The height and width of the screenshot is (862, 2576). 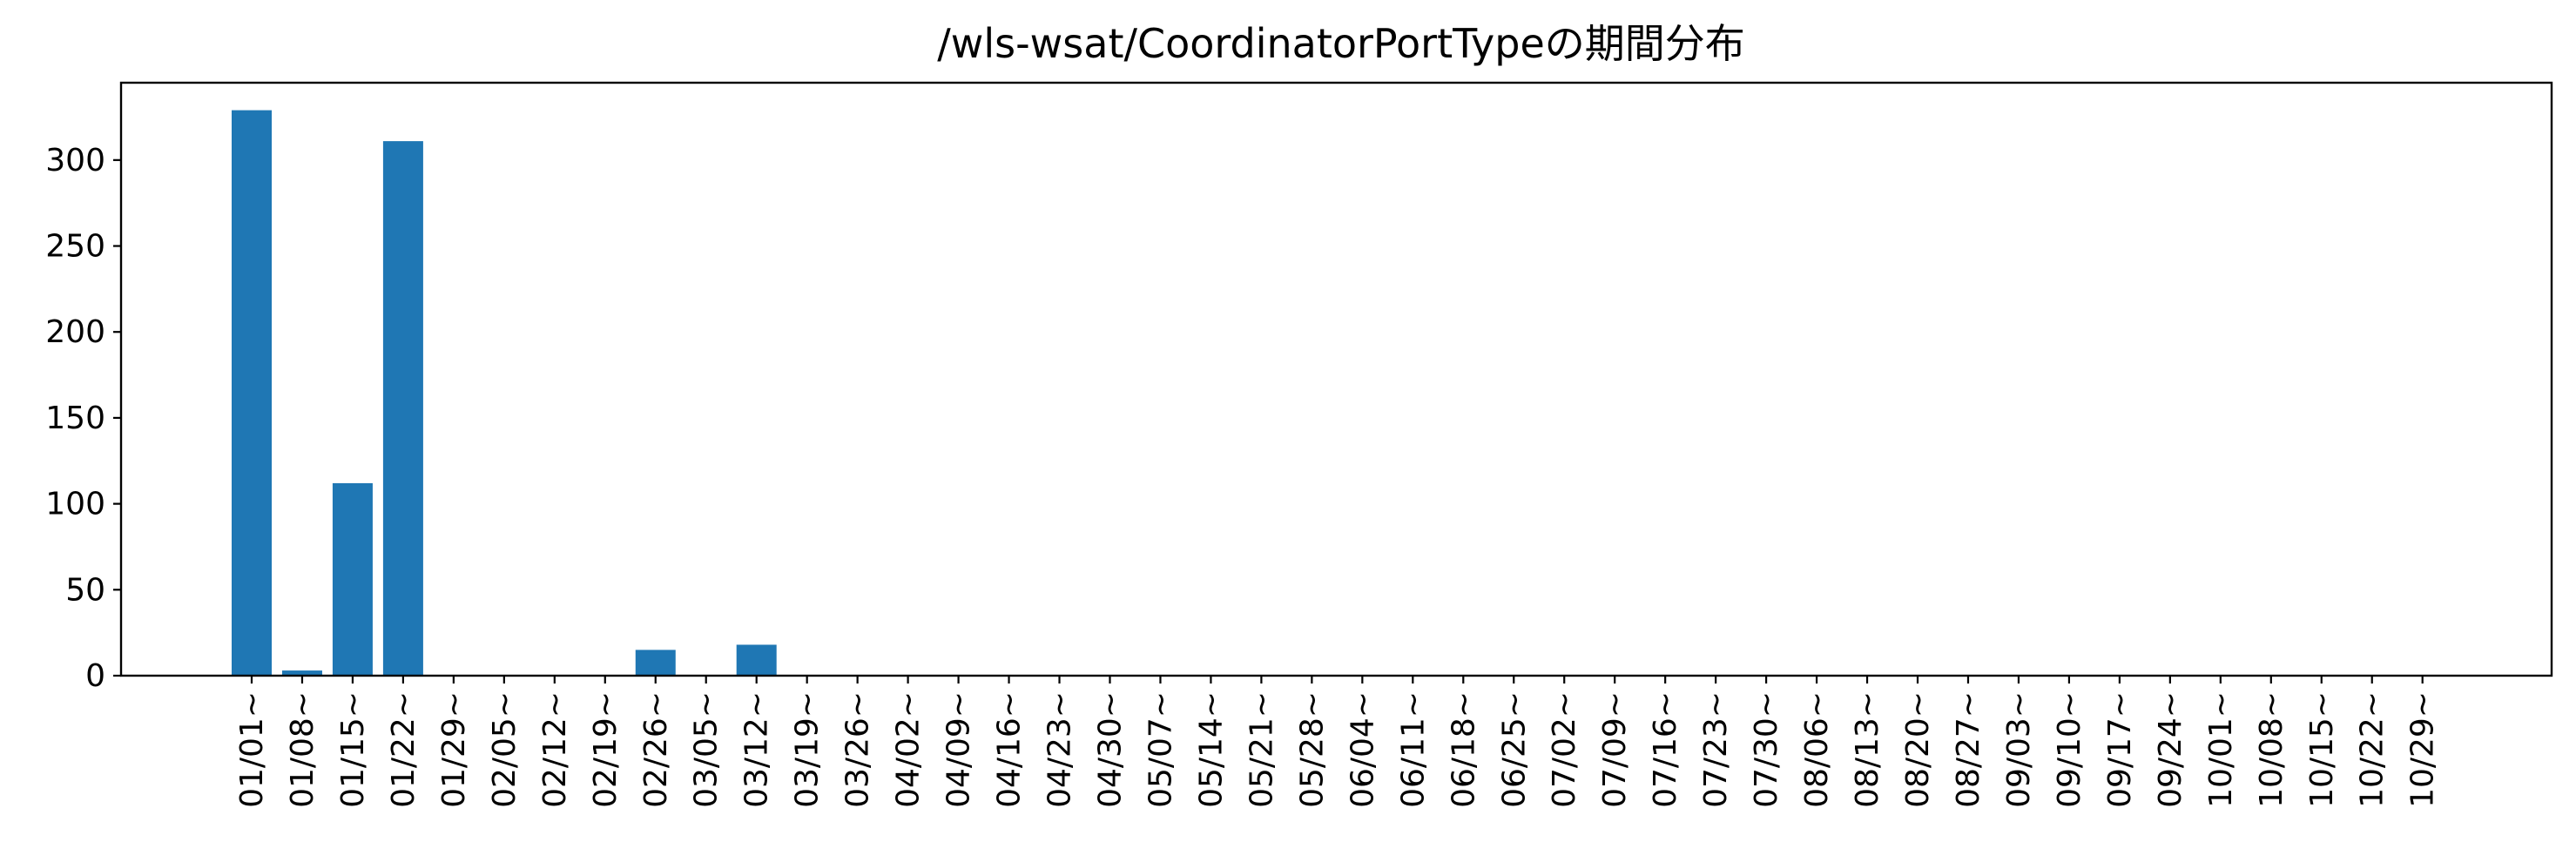 I want to click on x-tick-label: 06/04~, so click(x=1362, y=749).